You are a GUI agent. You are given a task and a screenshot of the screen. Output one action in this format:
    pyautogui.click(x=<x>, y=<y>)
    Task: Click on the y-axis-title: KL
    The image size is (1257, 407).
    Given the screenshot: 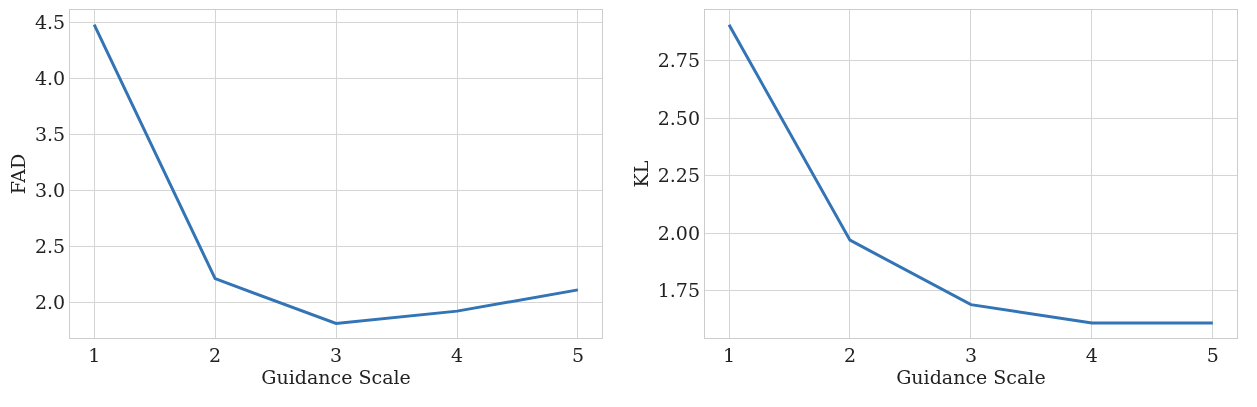 What is the action you would take?
    pyautogui.click(x=640, y=174)
    